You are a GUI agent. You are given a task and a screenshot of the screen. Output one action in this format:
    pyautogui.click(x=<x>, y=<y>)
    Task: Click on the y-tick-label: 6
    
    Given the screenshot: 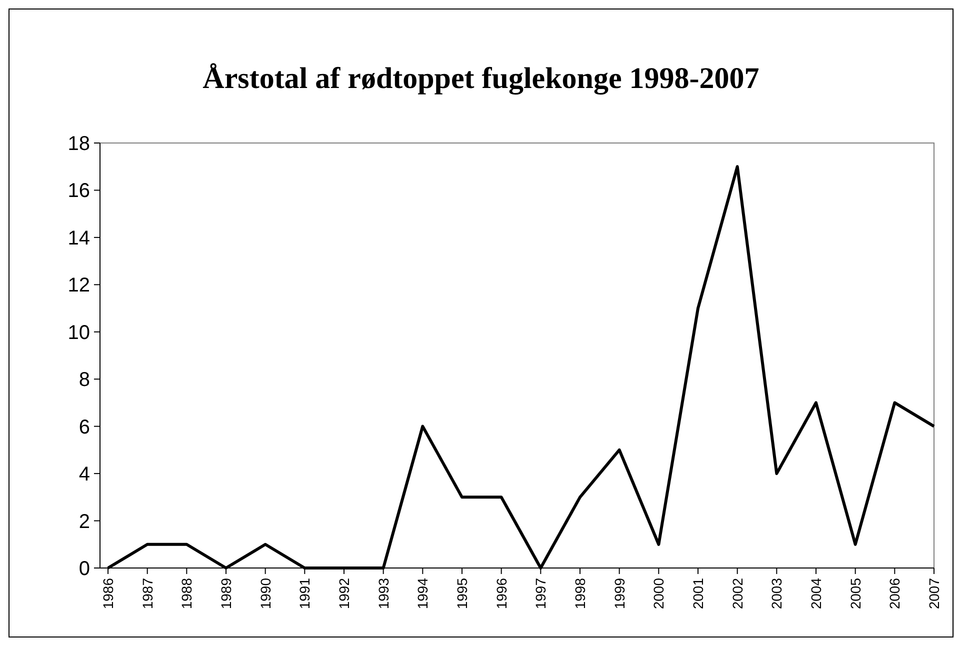 What is the action you would take?
    pyautogui.click(x=84, y=427)
    